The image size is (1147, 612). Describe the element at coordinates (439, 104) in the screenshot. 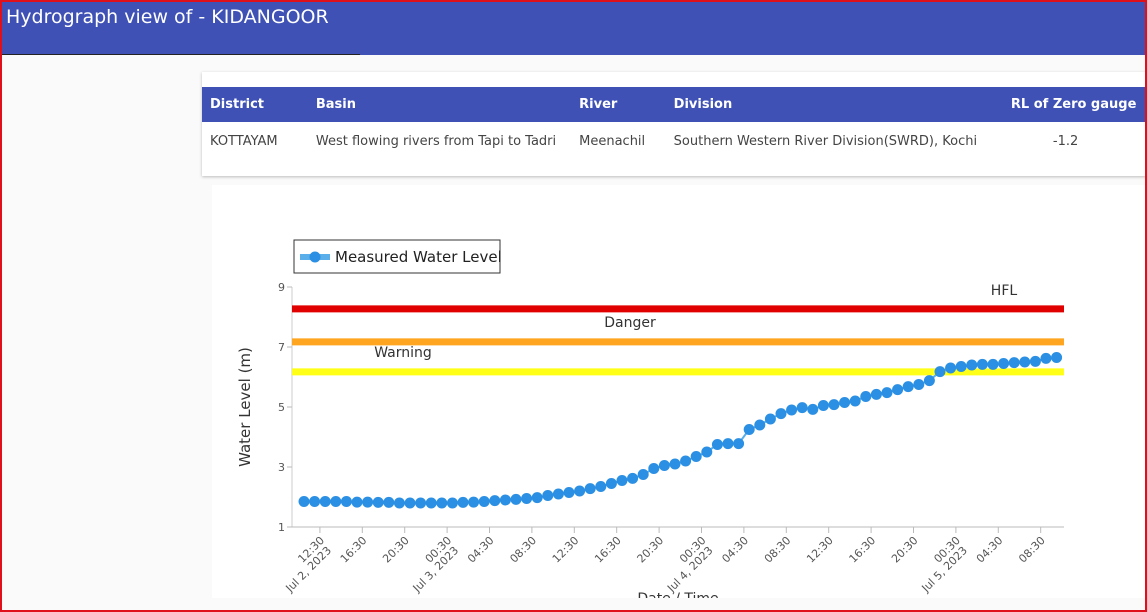

I see `column-header: Basin` at that location.